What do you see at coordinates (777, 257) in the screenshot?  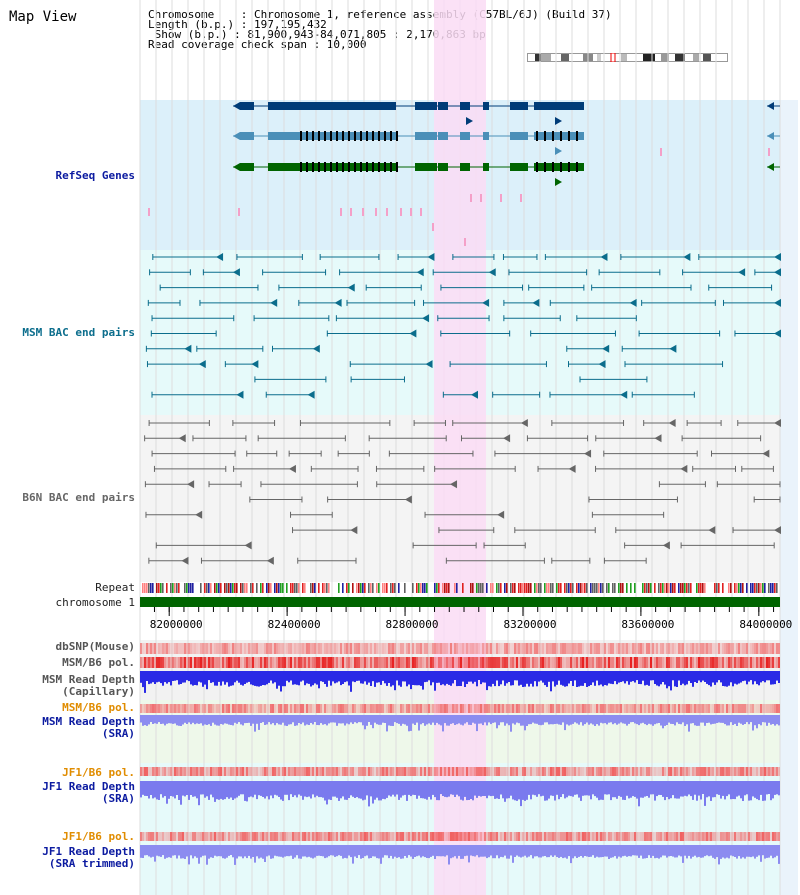 I see `msm-bac-end-marker` at bounding box center [777, 257].